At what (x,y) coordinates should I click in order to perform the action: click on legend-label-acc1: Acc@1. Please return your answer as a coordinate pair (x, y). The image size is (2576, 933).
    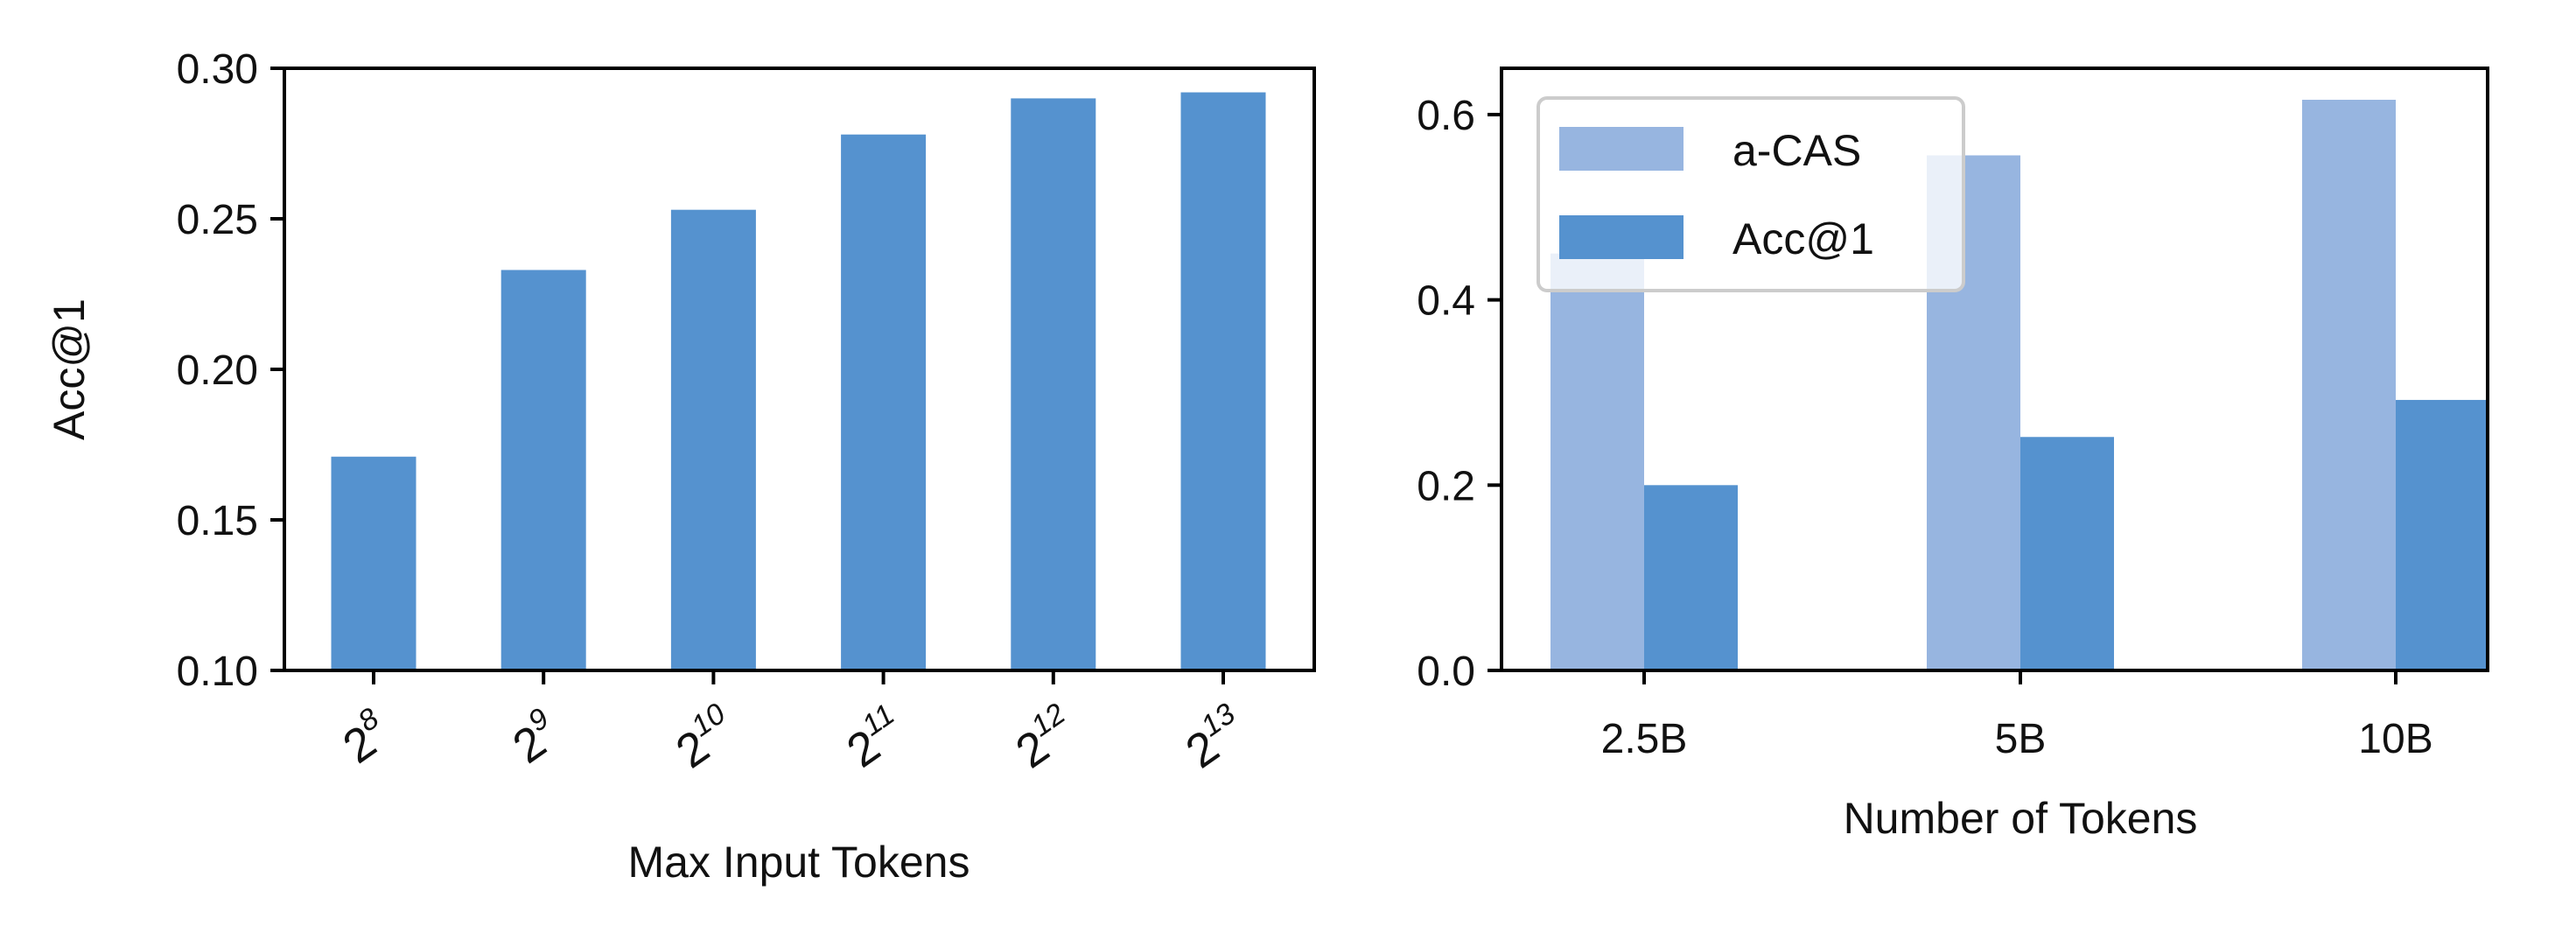
    Looking at the image, I should click on (1803, 239).